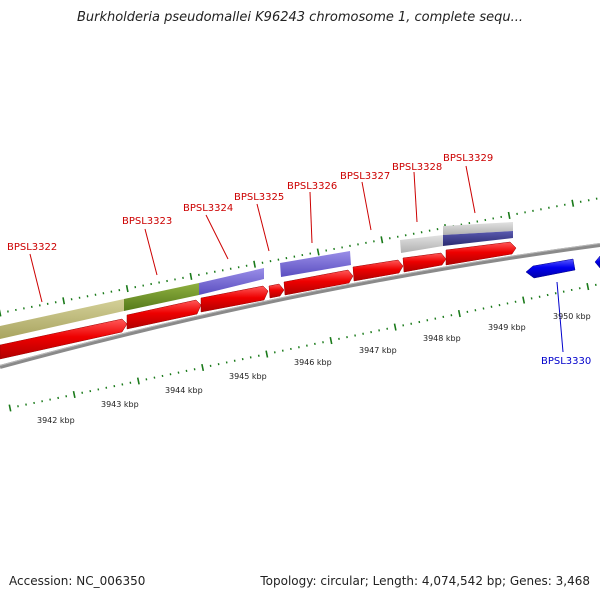 The width and height of the screenshot is (600, 600). What do you see at coordinates (312, 186) in the screenshot?
I see `gene-label: BPSL3326` at bounding box center [312, 186].